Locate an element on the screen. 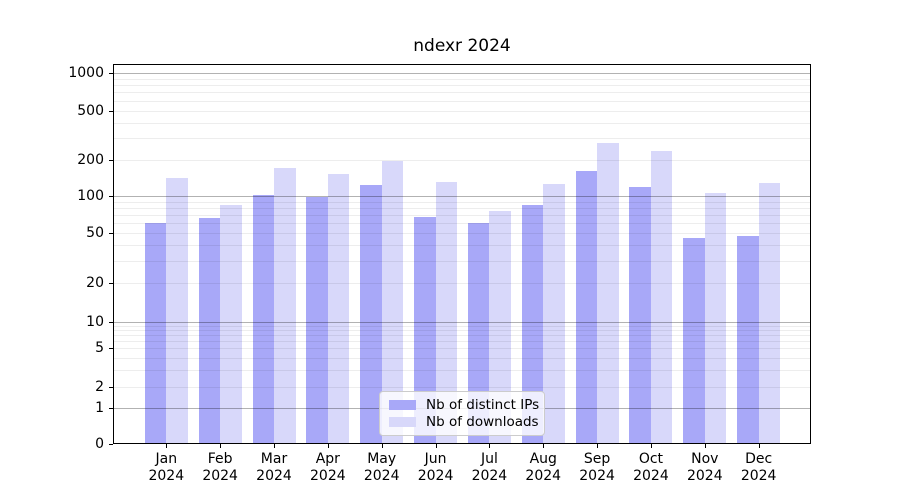  bar-downloads-apr is located at coordinates (338, 308).